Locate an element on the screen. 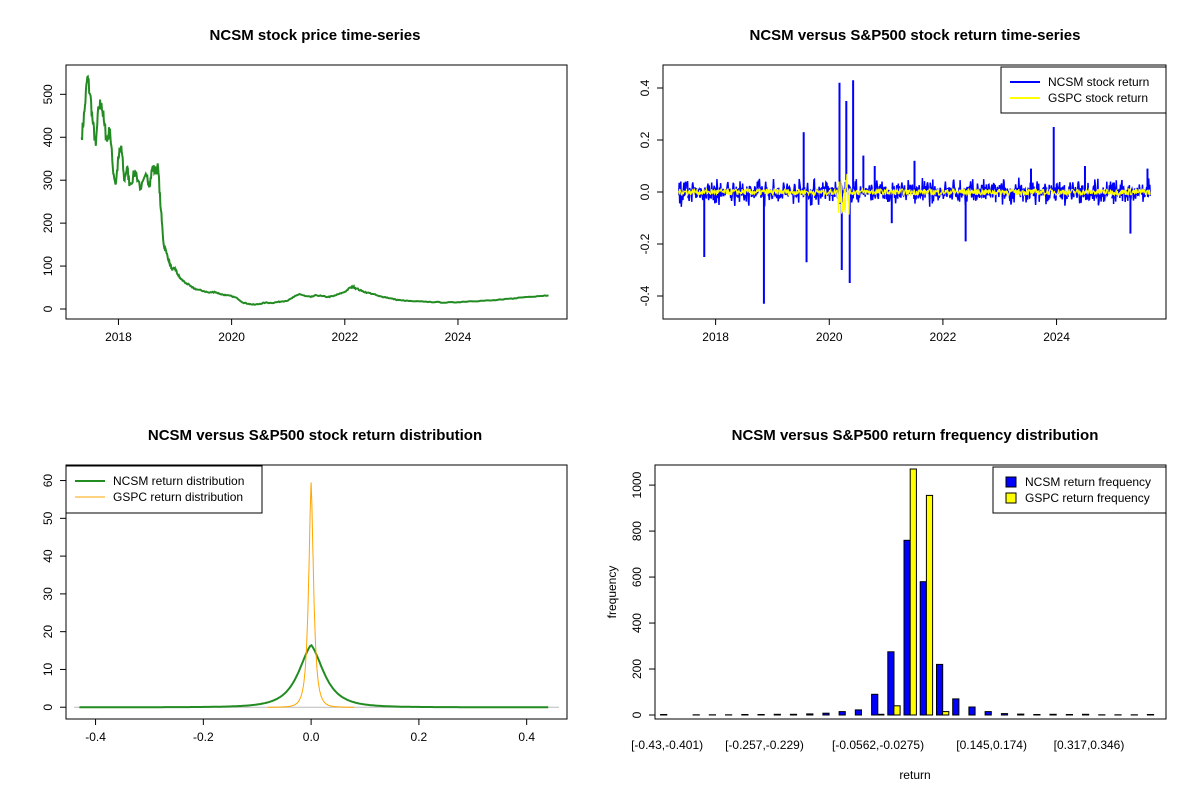  returns-x-tick-label: 2024 is located at coordinates (1056, 337).